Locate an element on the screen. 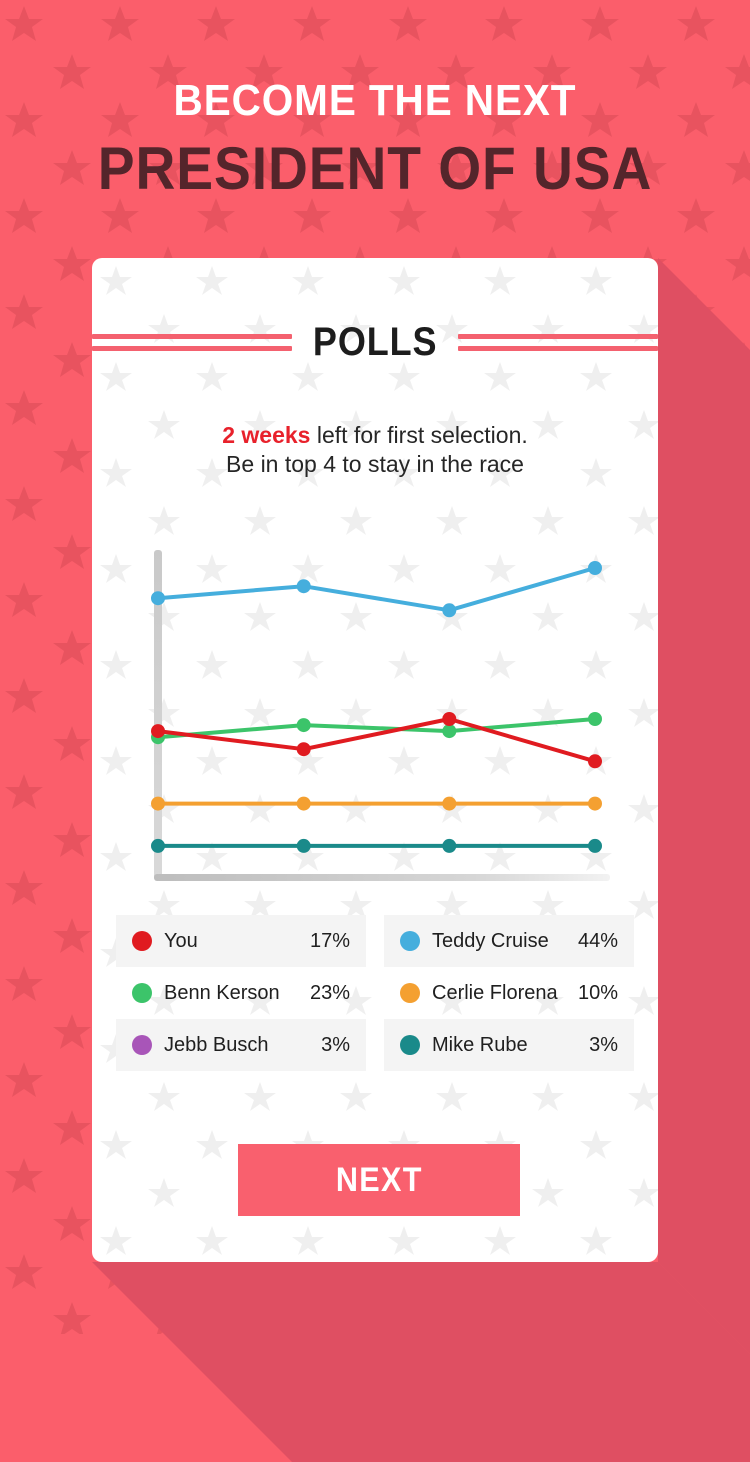  legend-item: Mike Rube 3% is located at coordinates (509, 1045).